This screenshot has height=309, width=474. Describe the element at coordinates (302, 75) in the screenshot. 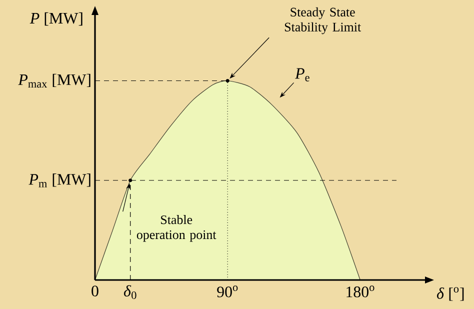

I see `text: P$_{e}$` at that location.